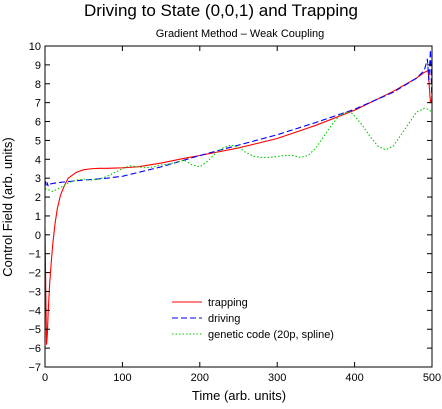 This screenshot has height=409, width=442. Describe the element at coordinates (38, 217) in the screenshot. I see `y-tick-label: 1` at that location.